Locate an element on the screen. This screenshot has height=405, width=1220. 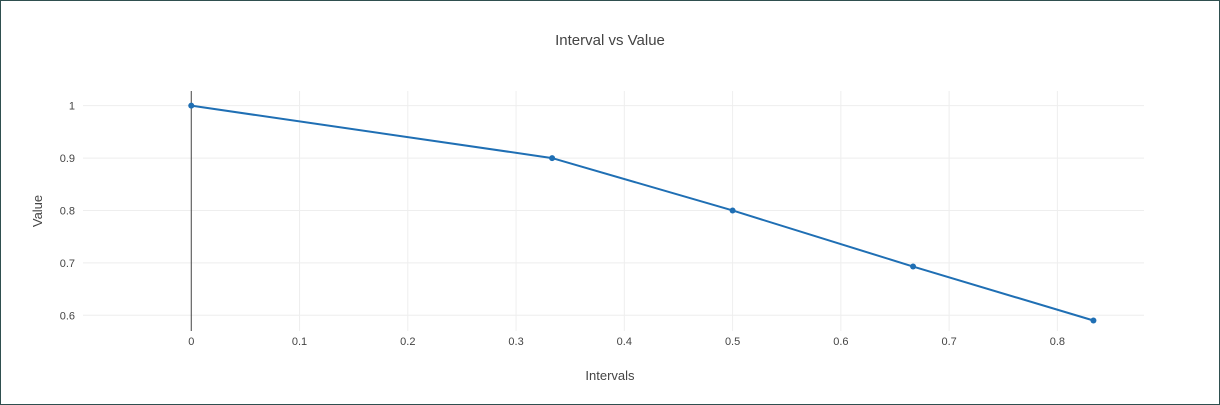
x-tick-label: 0 is located at coordinates (191, 342).